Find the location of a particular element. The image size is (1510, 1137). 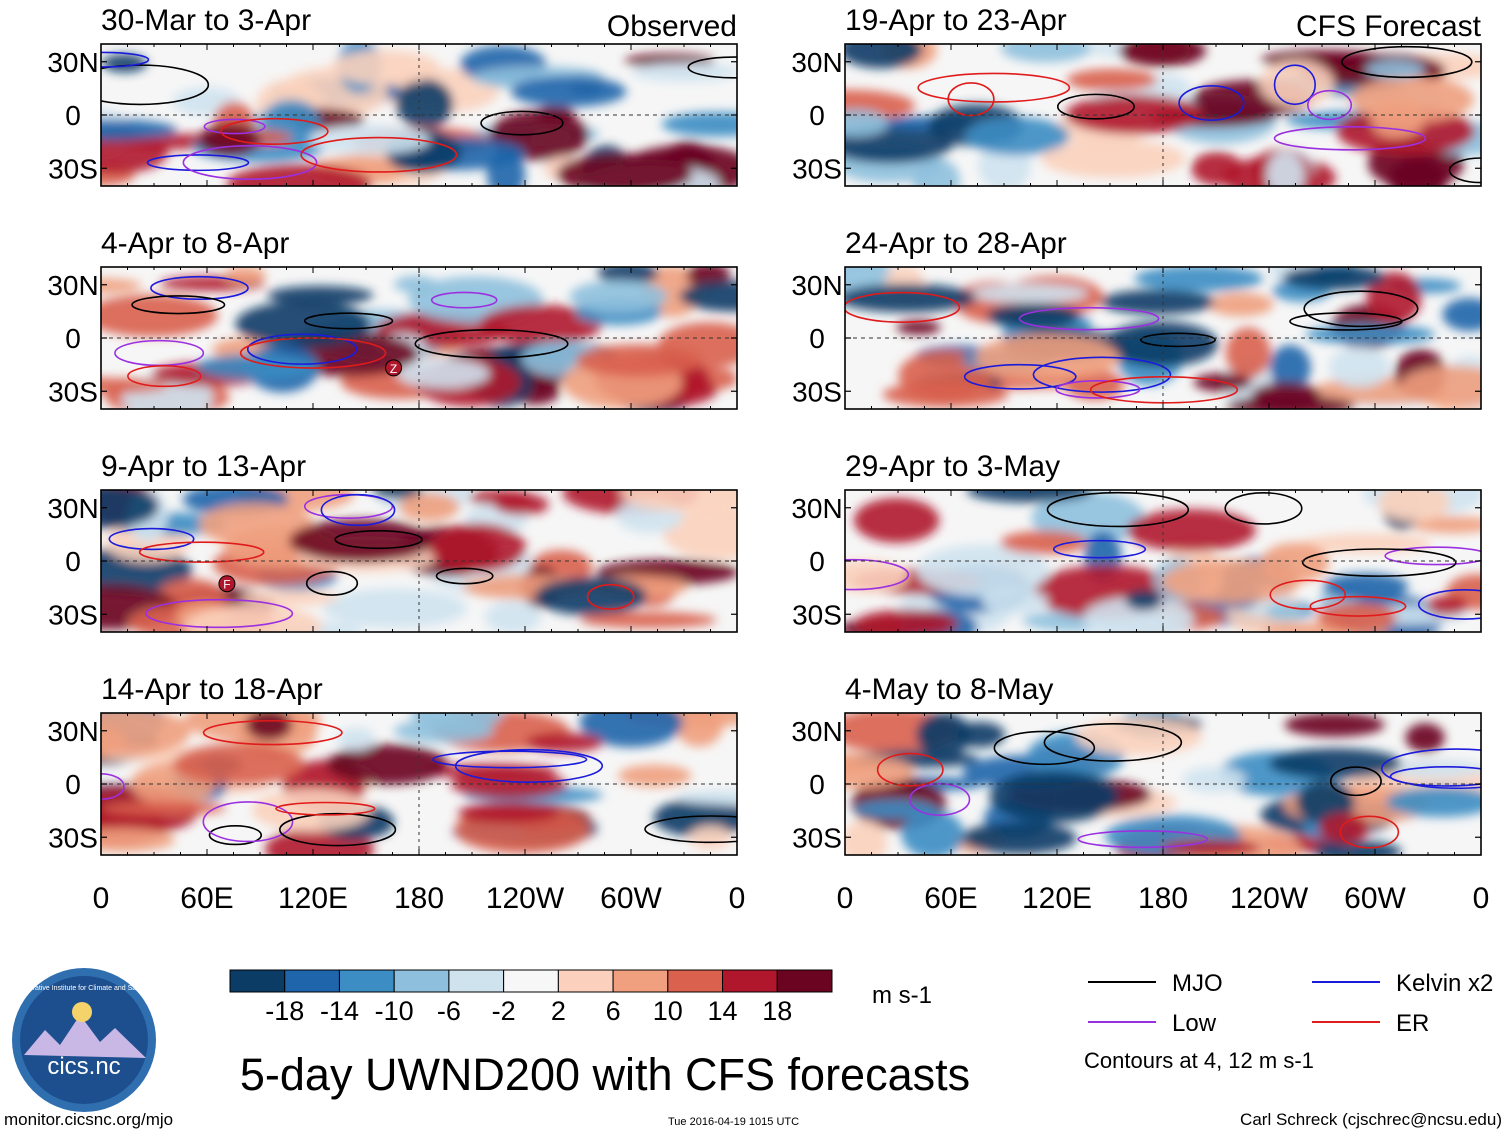

panel: 30N 0 30S 14-Apr to 18-Apr is located at coordinates (392, 764).